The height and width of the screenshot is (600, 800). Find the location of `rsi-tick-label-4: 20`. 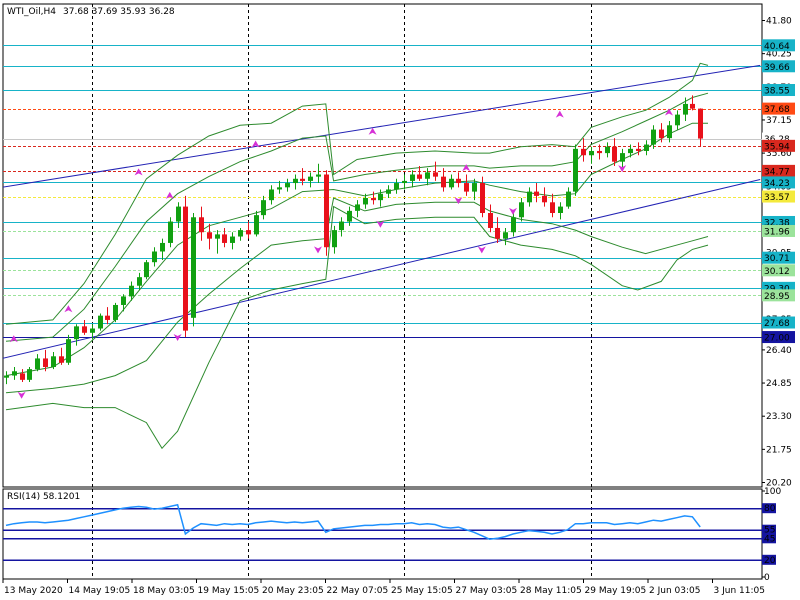

rsi-tick-label-4: 20 is located at coordinates (770, 561).